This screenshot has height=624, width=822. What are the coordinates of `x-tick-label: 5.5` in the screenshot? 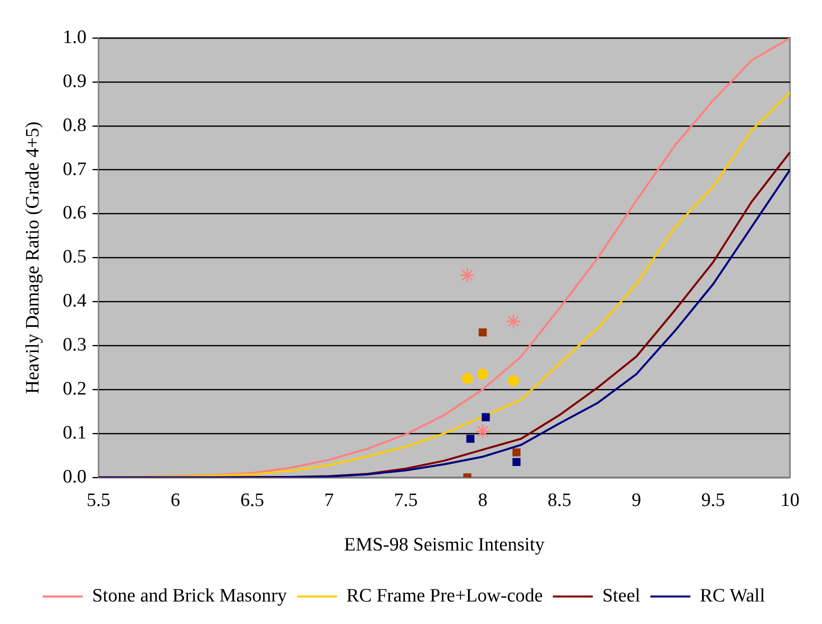 It's located at (98, 500).